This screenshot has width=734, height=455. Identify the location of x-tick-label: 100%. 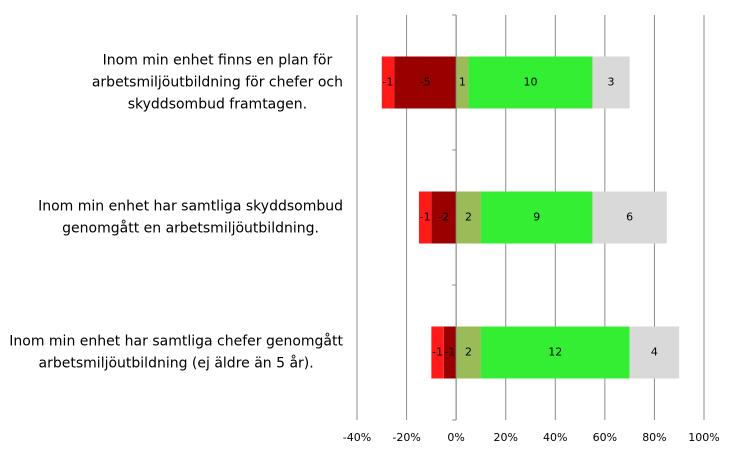
(703, 437).